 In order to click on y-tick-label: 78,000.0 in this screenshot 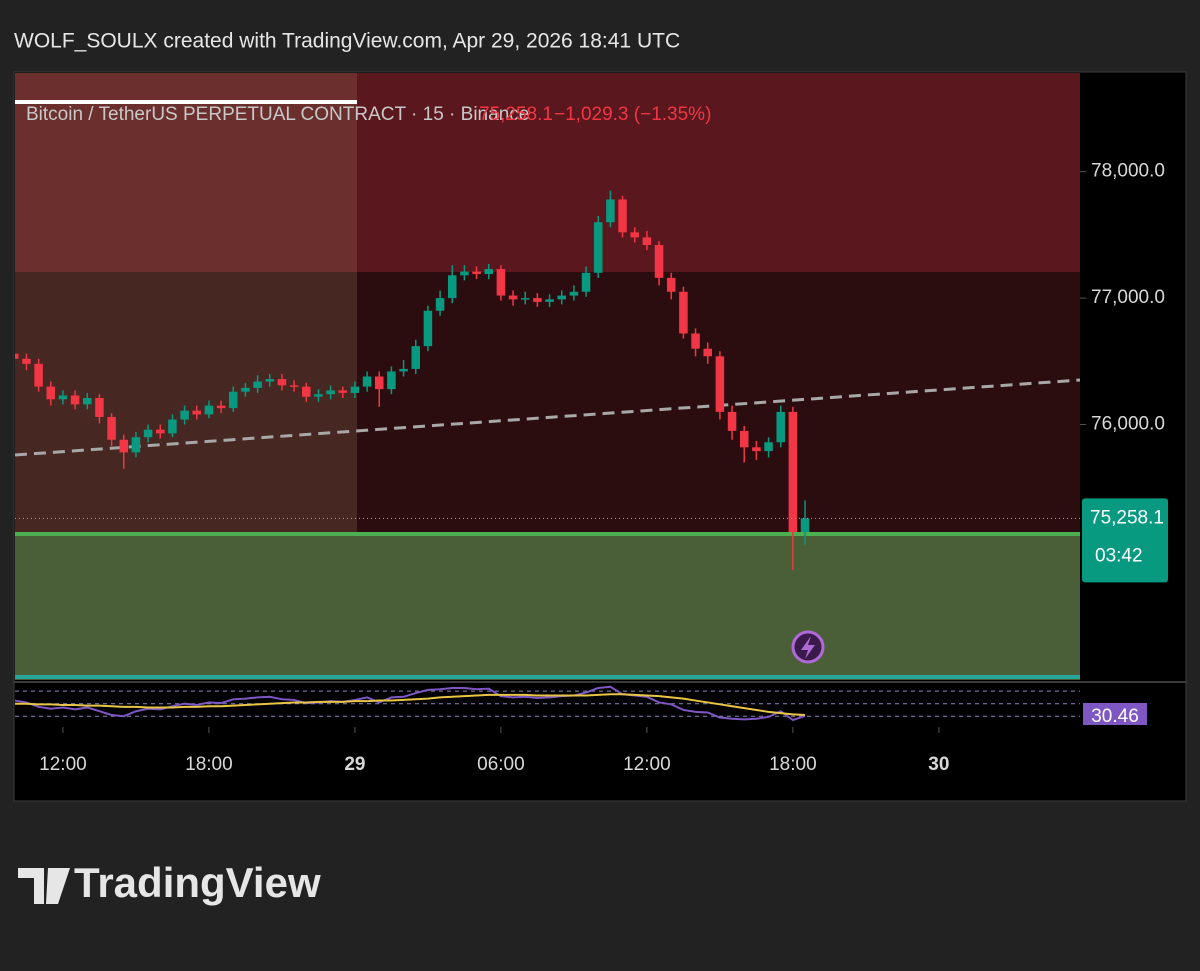, I will do `click(1128, 171)`.